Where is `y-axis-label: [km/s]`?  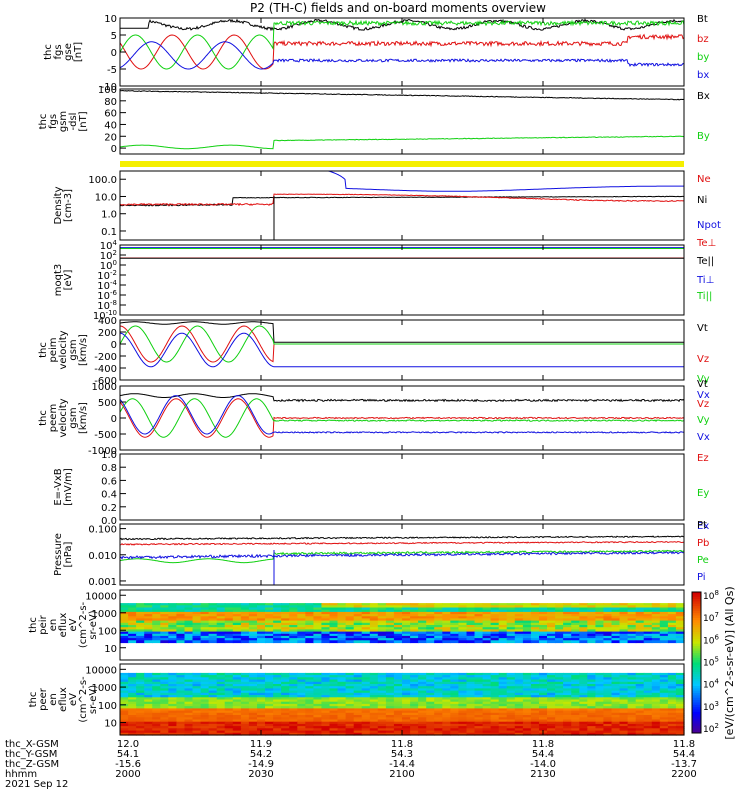
y-axis-label: [km/s] is located at coordinates (83, 418).